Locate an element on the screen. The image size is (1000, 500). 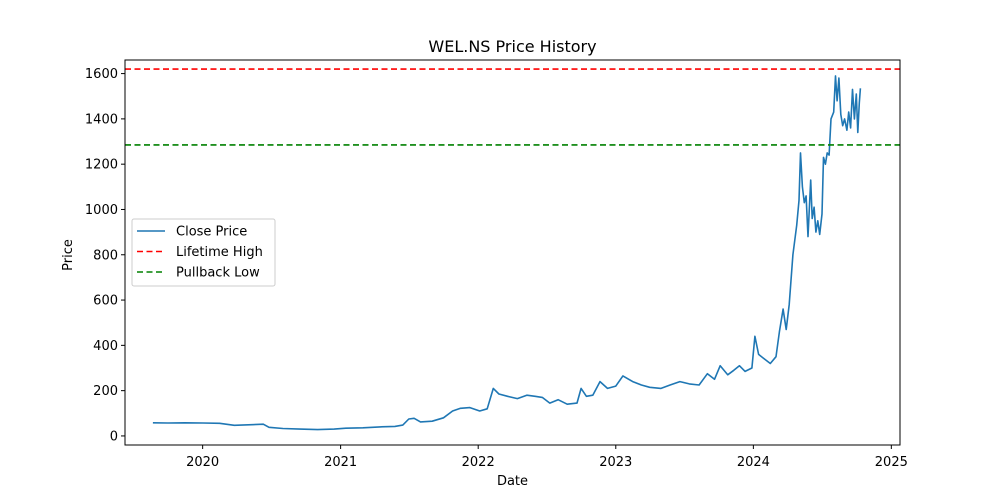
x-axis-label: Date is located at coordinates (512, 481).